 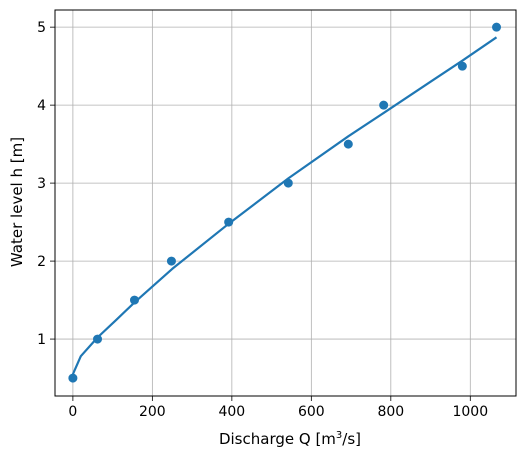 What do you see at coordinates (72, 412) in the screenshot?
I see `x-tick-label: 0` at bounding box center [72, 412].